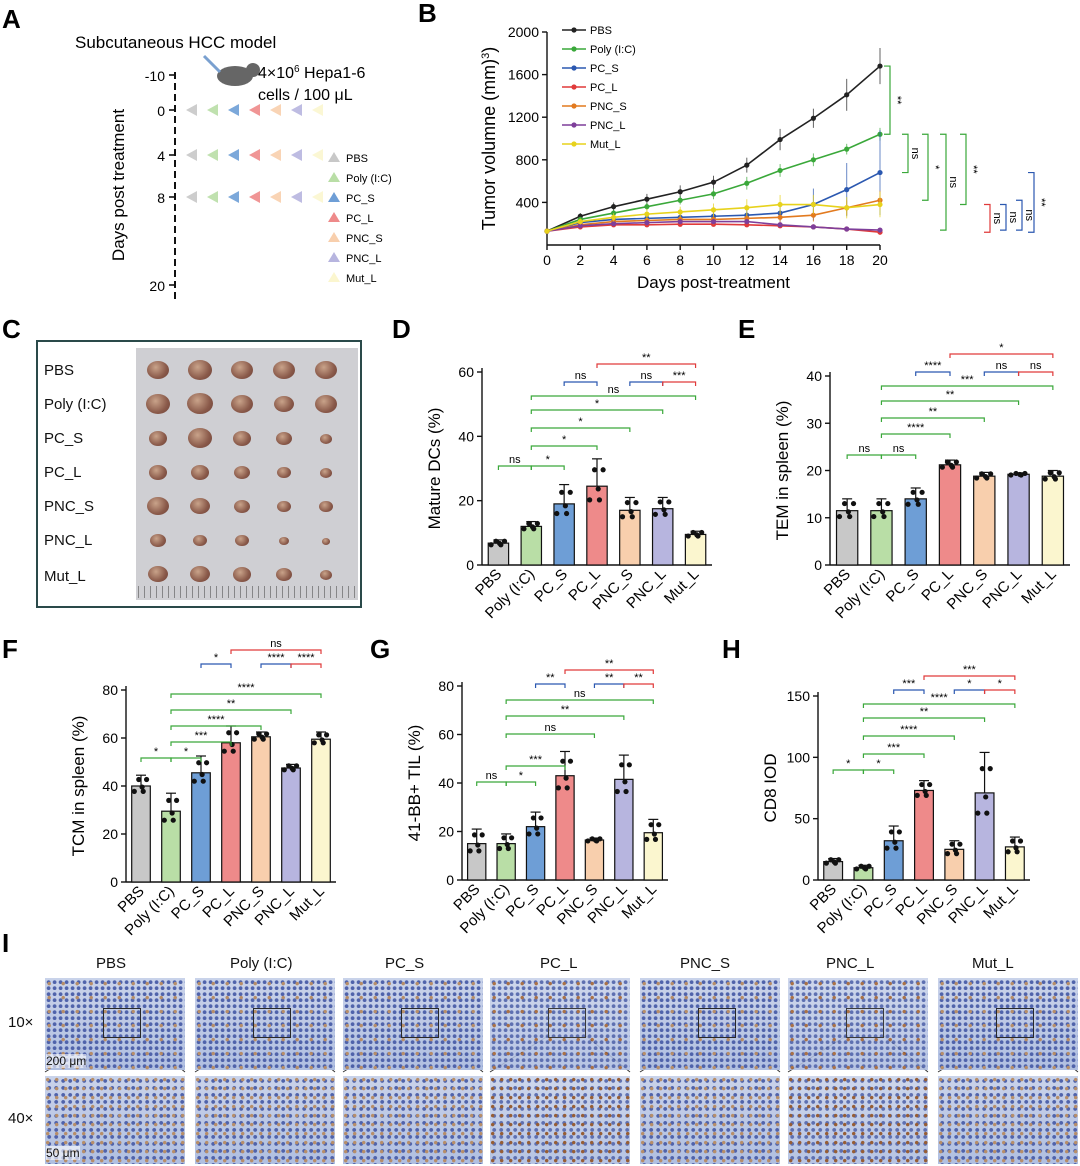  I want to click on legend-swatch, so click(334, 277).